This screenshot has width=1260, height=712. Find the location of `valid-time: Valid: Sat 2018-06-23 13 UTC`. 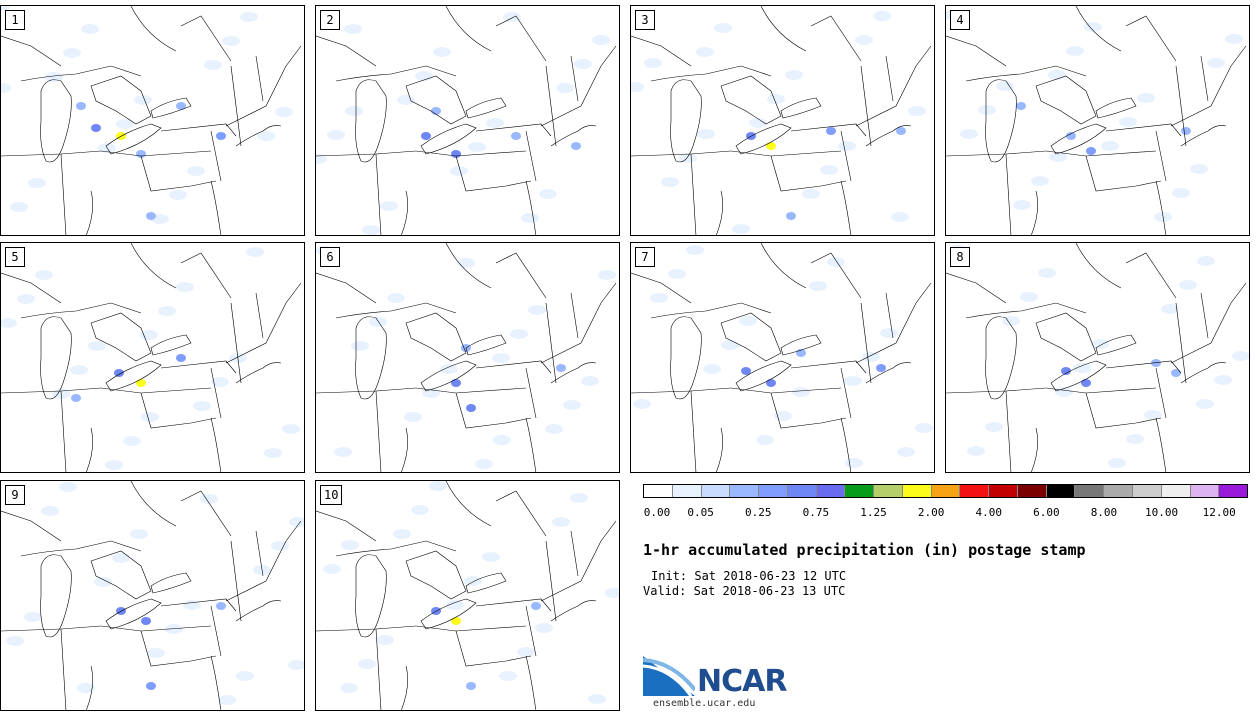

valid-time: Valid: Sat 2018-06-23 13 UTC is located at coordinates (744, 591).